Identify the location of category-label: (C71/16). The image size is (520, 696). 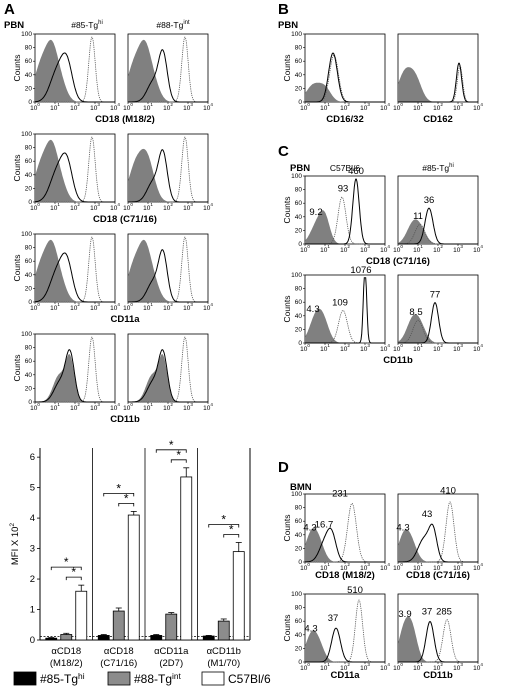
(118, 663).